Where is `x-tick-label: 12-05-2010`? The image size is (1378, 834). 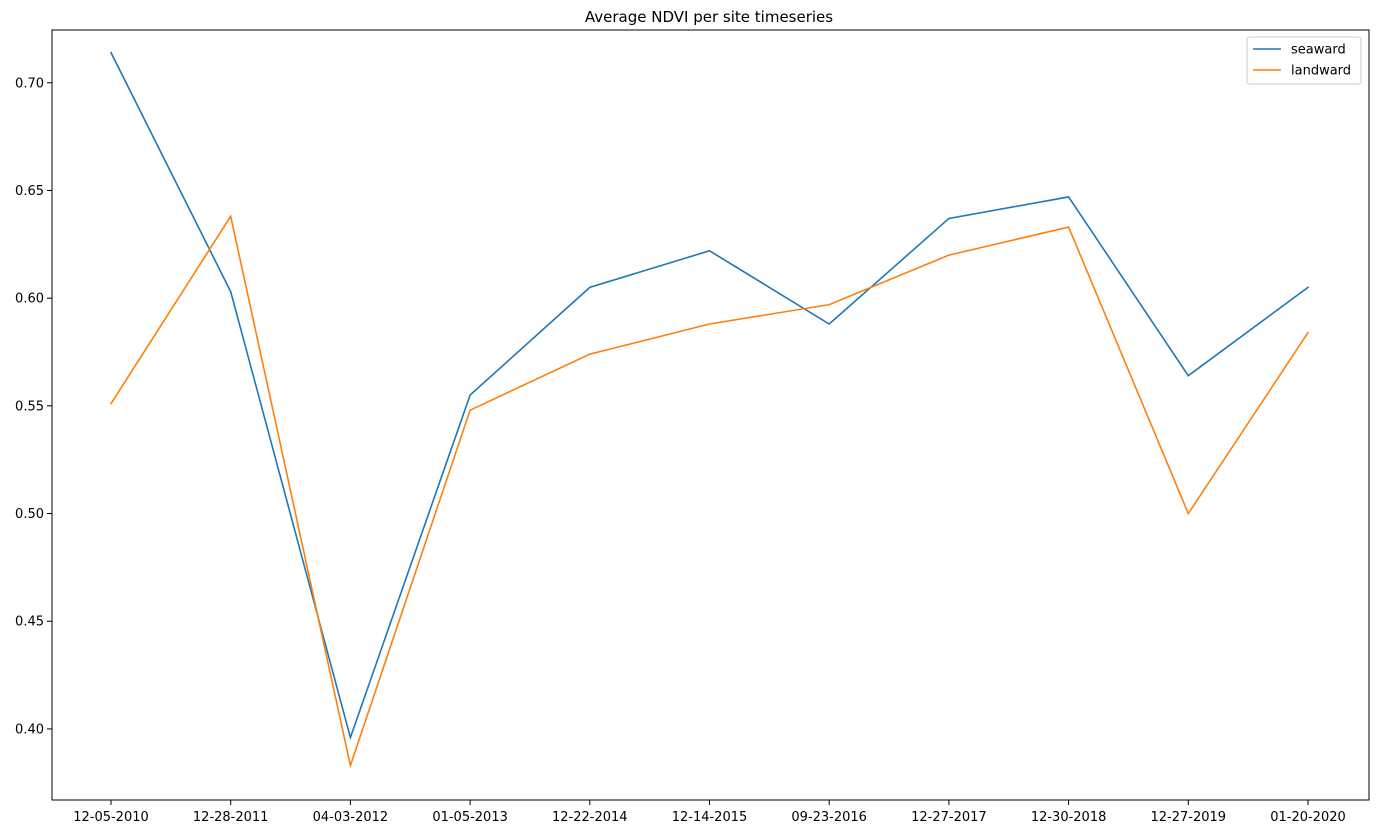
x-tick-label: 12-05-2010 is located at coordinates (111, 817).